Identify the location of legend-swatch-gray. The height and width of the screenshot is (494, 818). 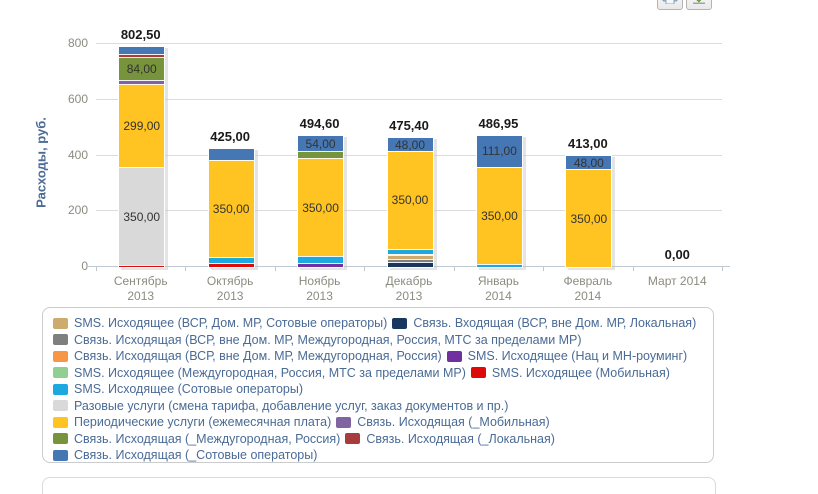
(60, 340).